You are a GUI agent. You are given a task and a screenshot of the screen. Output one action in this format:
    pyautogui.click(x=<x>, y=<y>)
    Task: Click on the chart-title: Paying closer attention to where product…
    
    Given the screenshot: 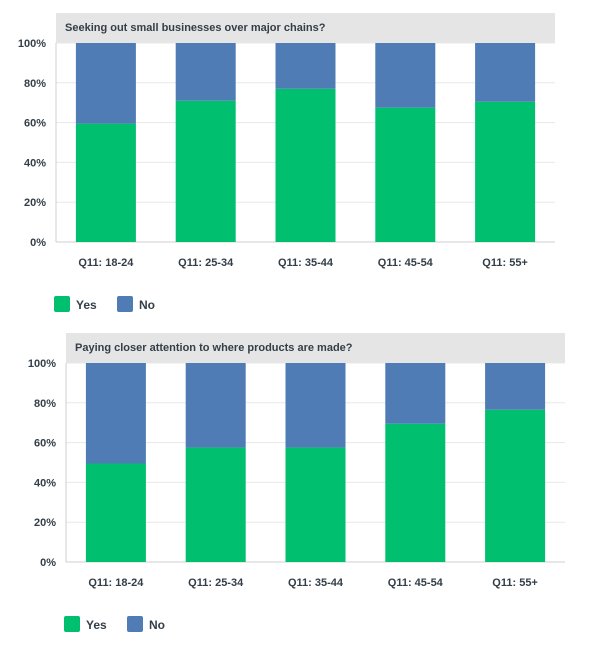 What is the action you would take?
    pyautogui.click(x=214, y=348)
    